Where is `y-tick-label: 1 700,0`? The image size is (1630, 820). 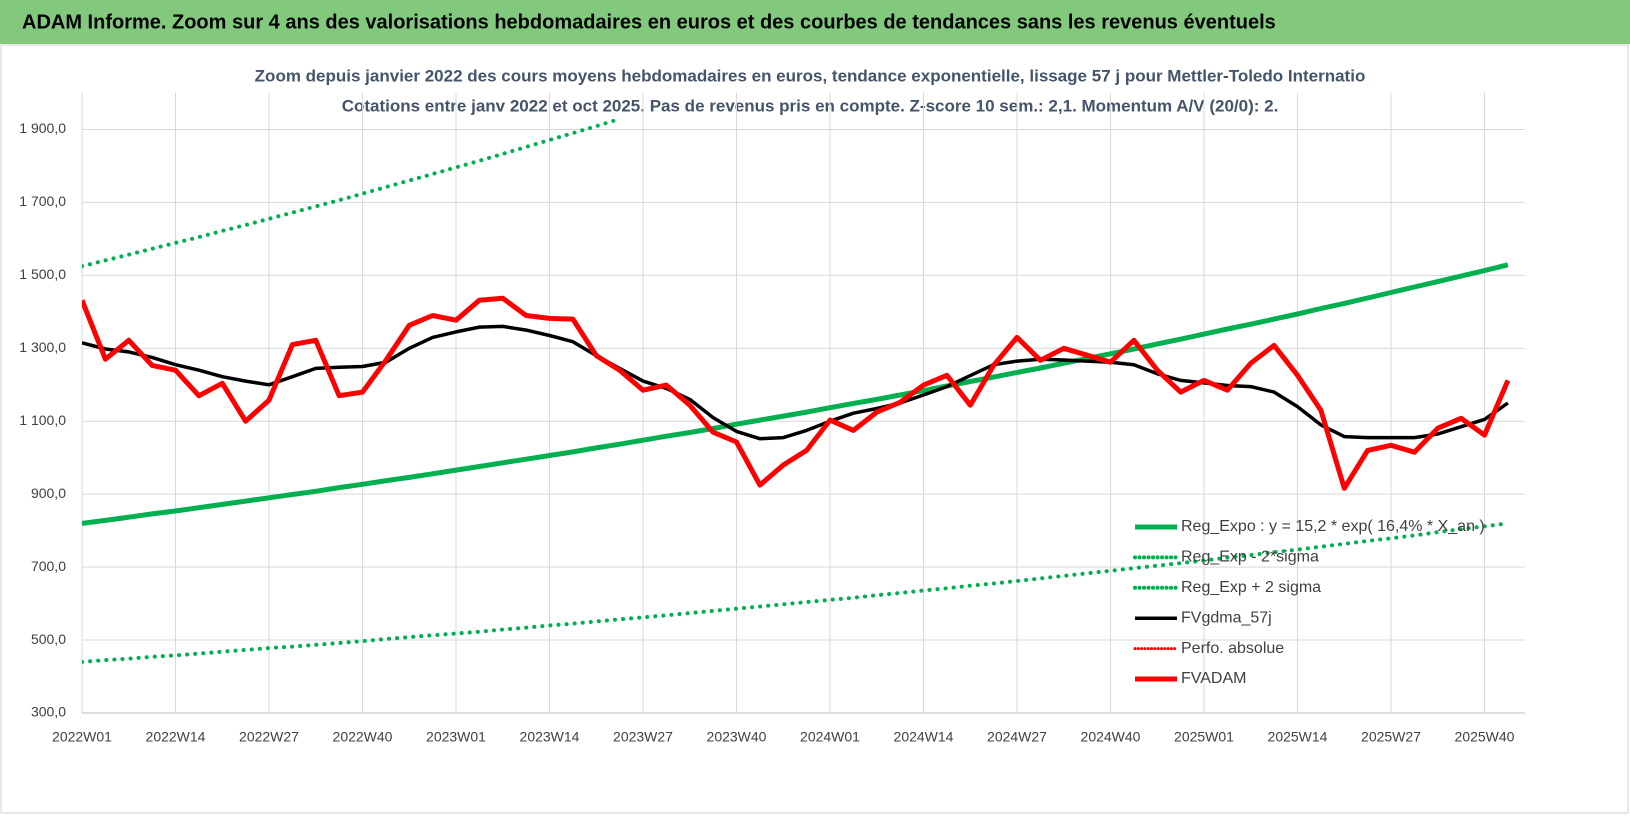 y-tick-label: 1 700,0 is located at coordinates (42, 201).